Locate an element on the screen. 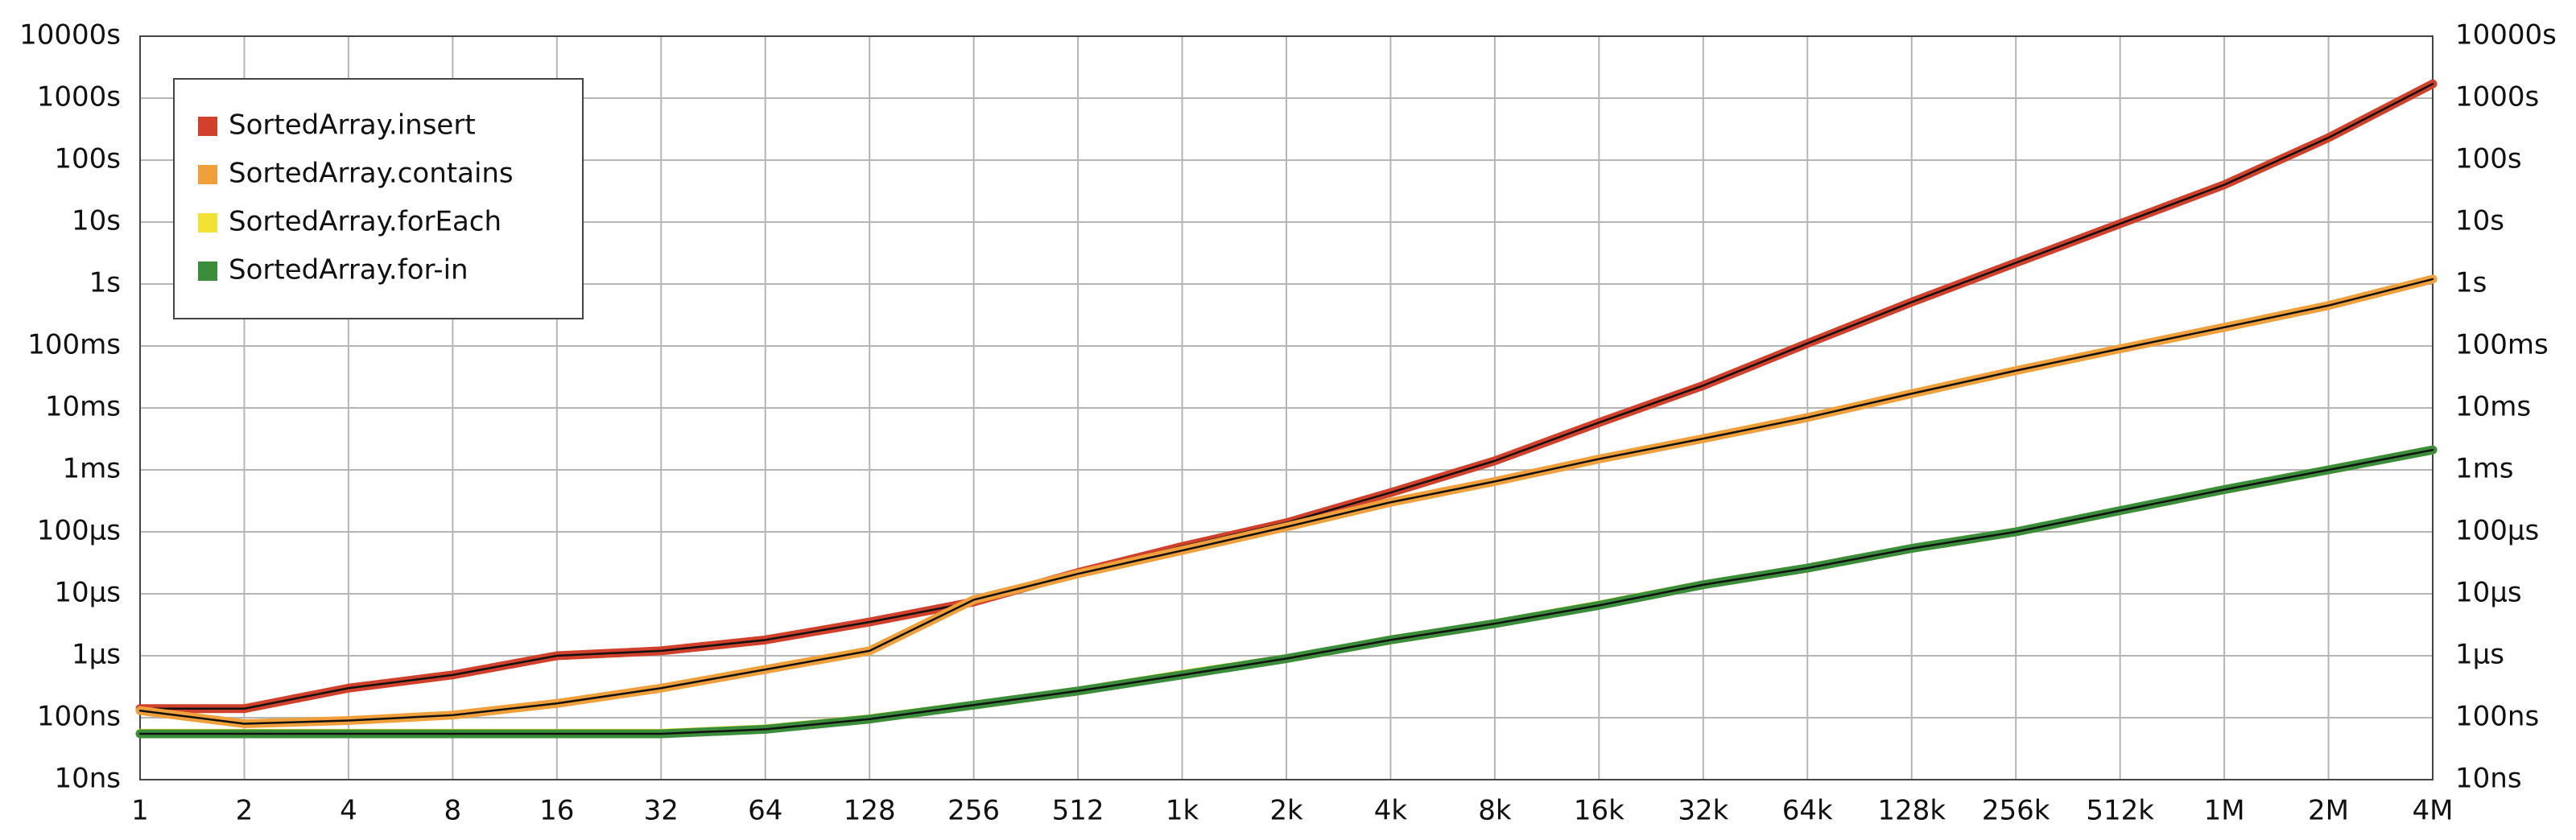 The height and width of the screenshot is (840, 2576). legend-box is located at coordinates (378, 198).